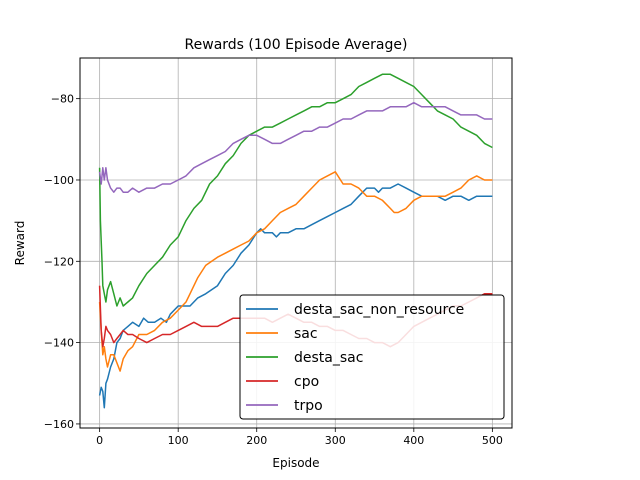  What do you see at coordinates (59, 343) in the screenshot?
I see `y-tick-label: −140` at bounding box center [59, 343].